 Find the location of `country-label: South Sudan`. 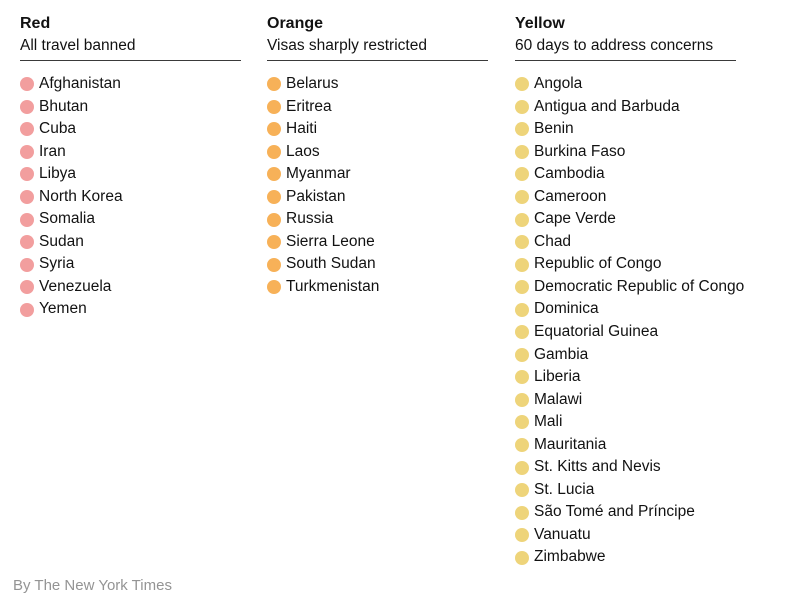

country-label: South Sudan is located at coordinates (331, 264).